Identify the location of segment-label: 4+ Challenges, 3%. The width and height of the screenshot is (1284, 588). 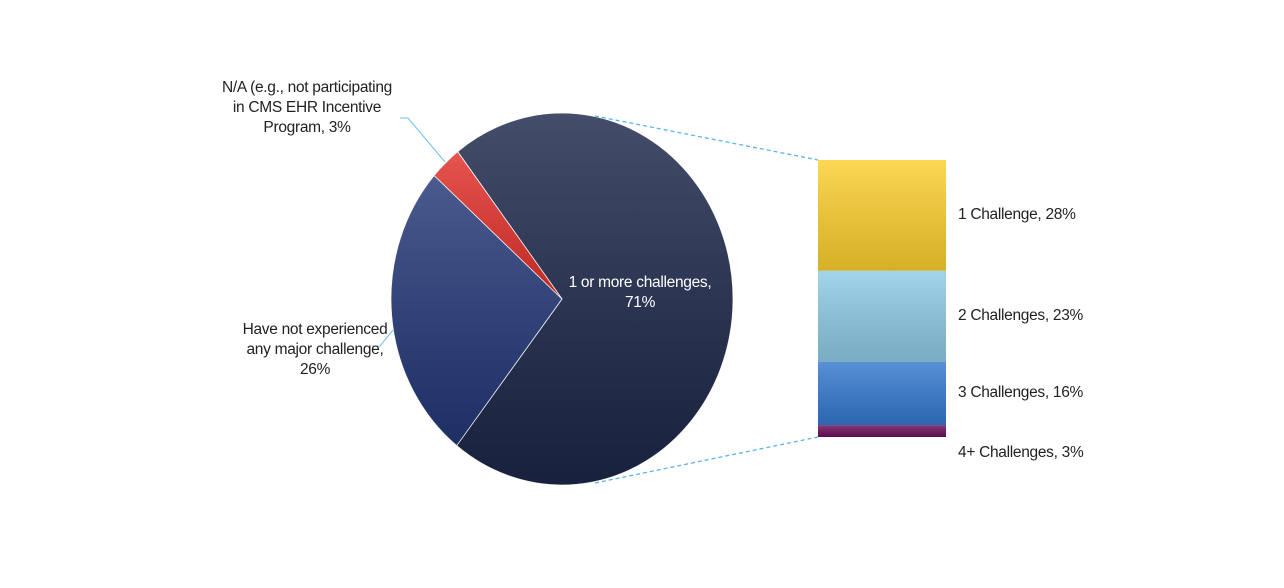
(1021, 452).